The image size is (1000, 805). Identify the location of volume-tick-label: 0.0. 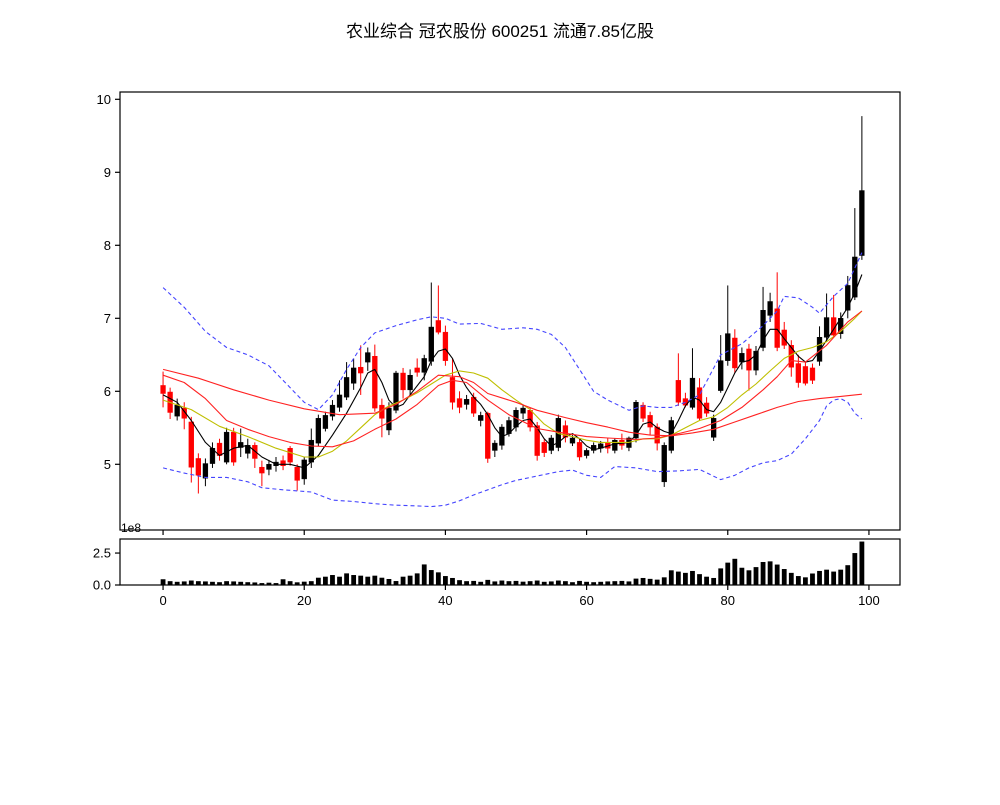
(102, 585).